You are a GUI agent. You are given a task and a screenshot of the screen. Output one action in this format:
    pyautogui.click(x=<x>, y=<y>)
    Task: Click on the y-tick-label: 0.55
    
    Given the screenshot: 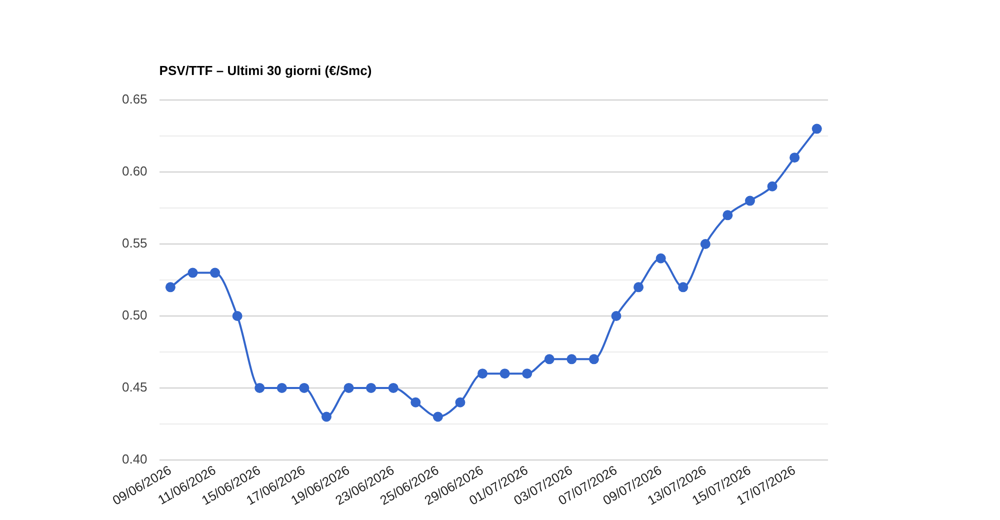 What is the action you would take?
    pyautogui.click(x=135, y=243)
    